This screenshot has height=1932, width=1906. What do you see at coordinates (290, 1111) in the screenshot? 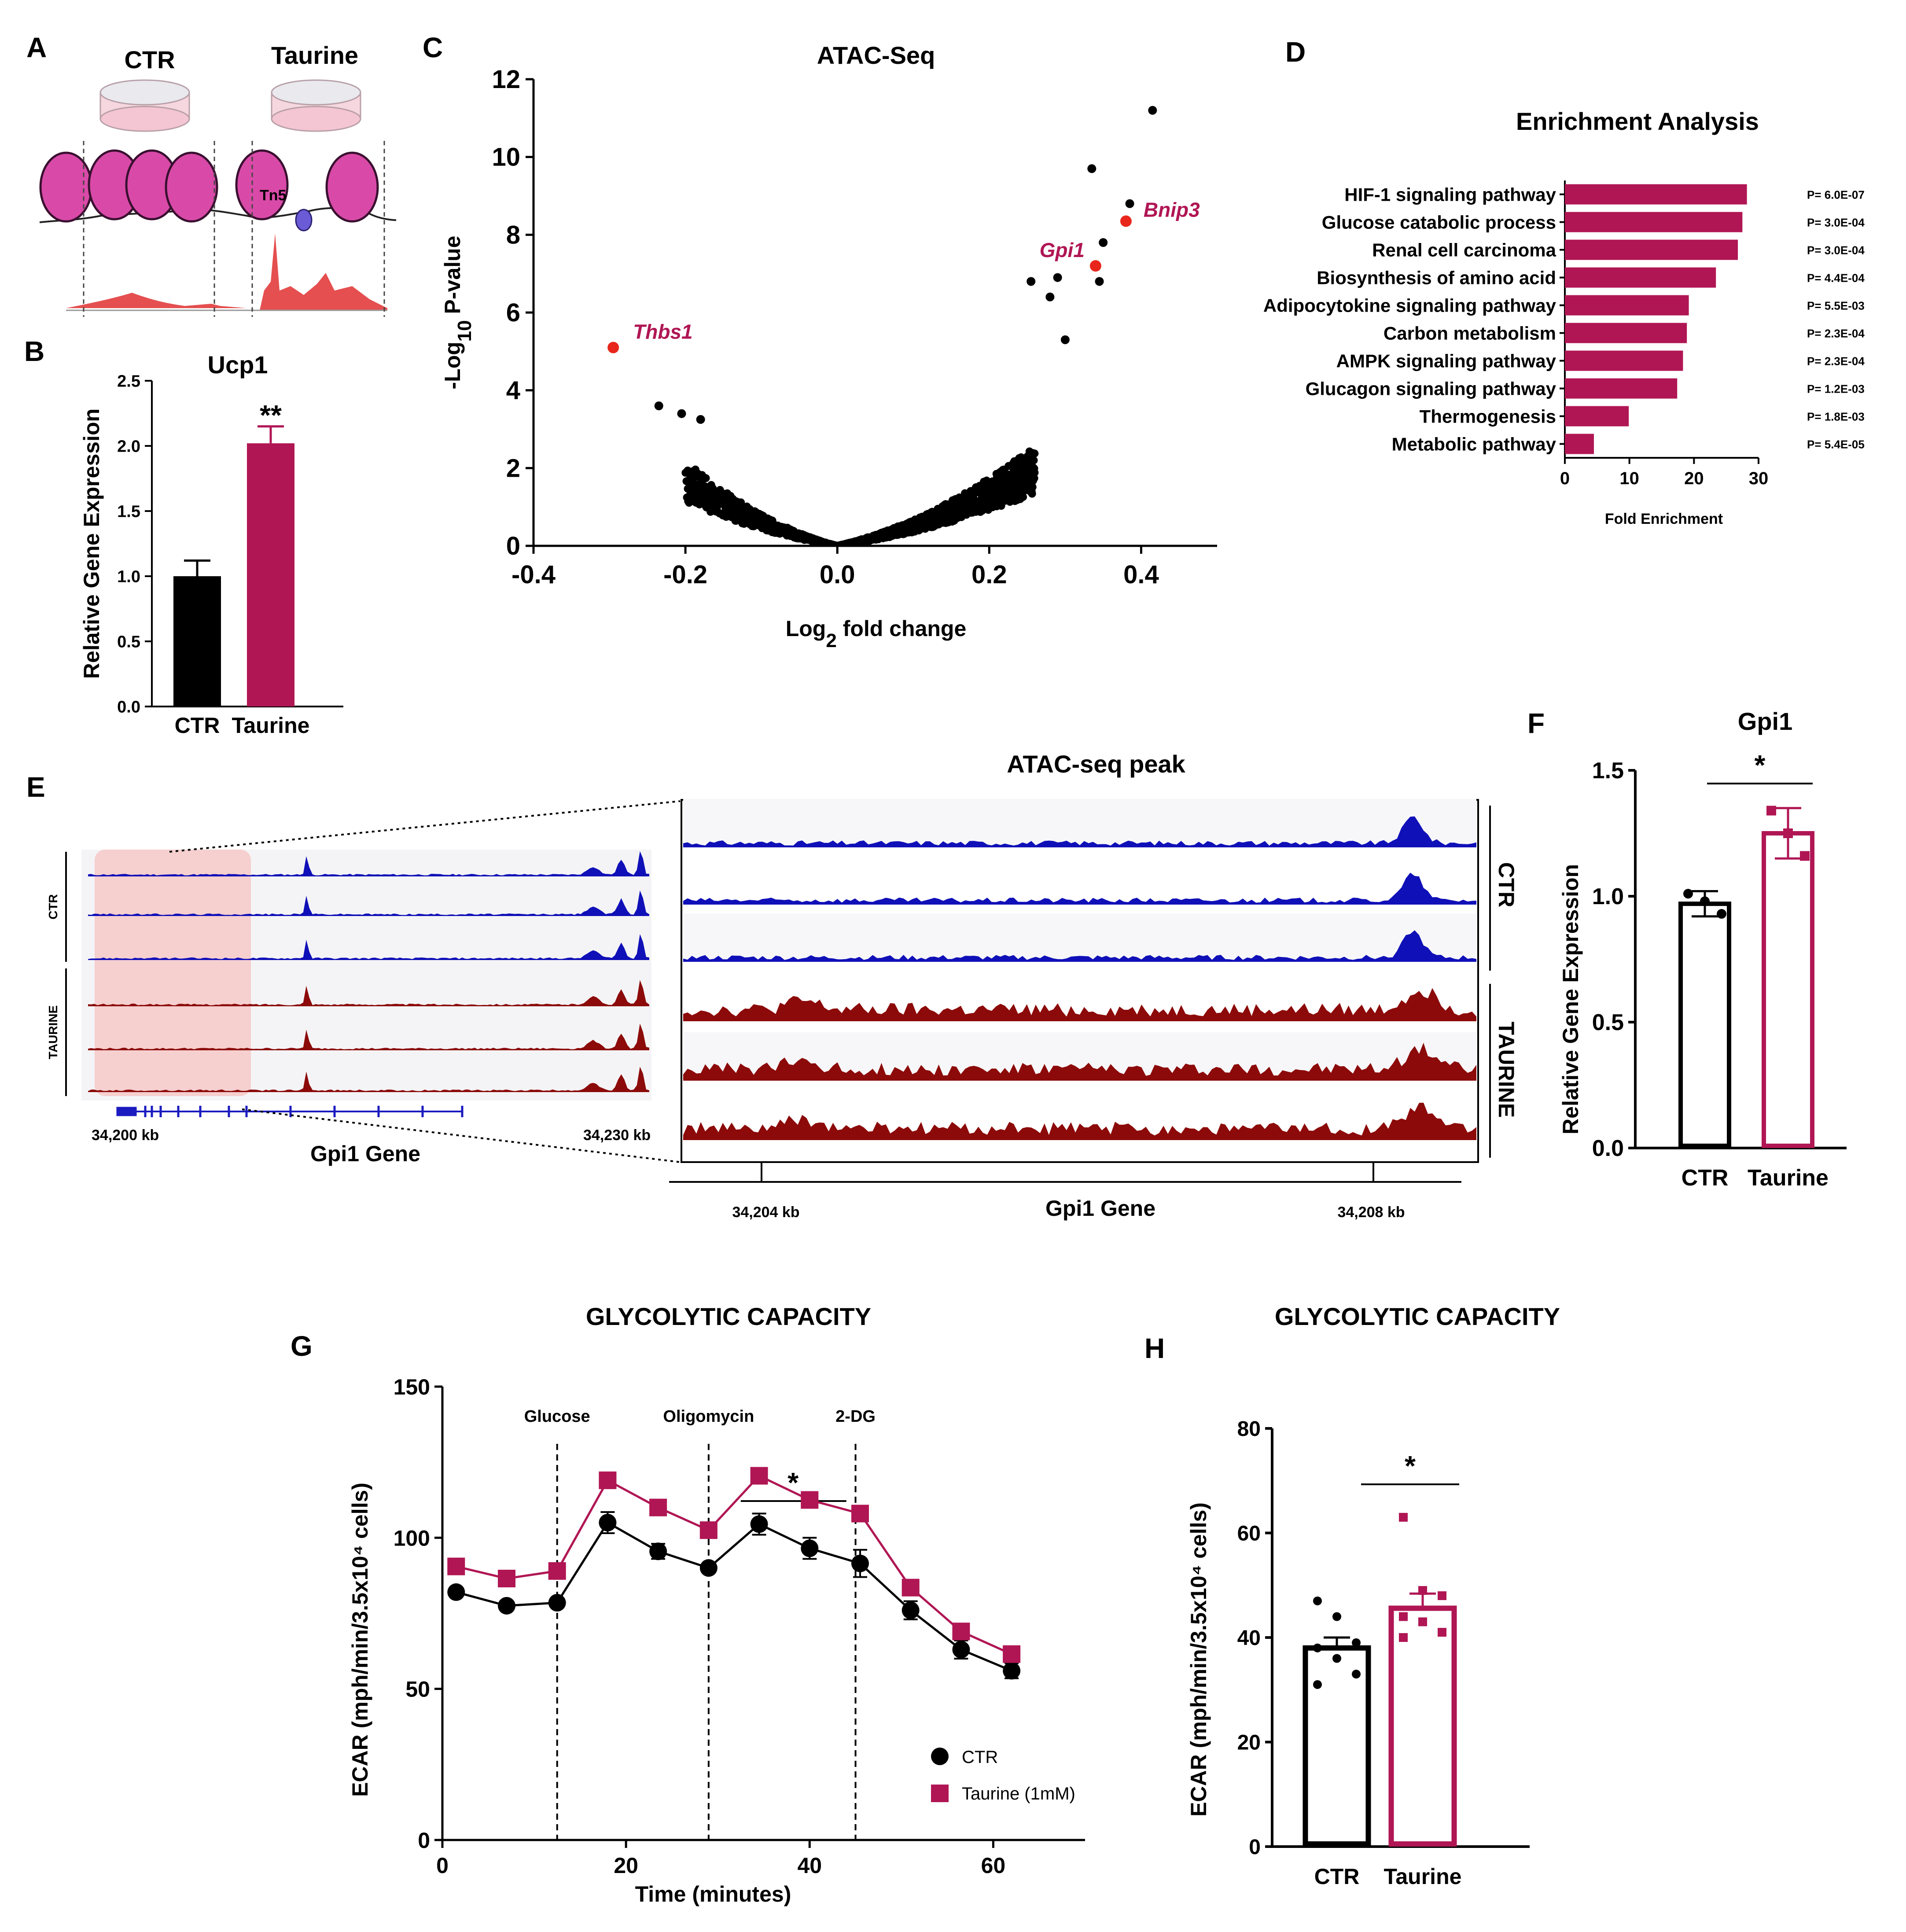
I see `gene-model-icon` at bounding box center [290, 1111].